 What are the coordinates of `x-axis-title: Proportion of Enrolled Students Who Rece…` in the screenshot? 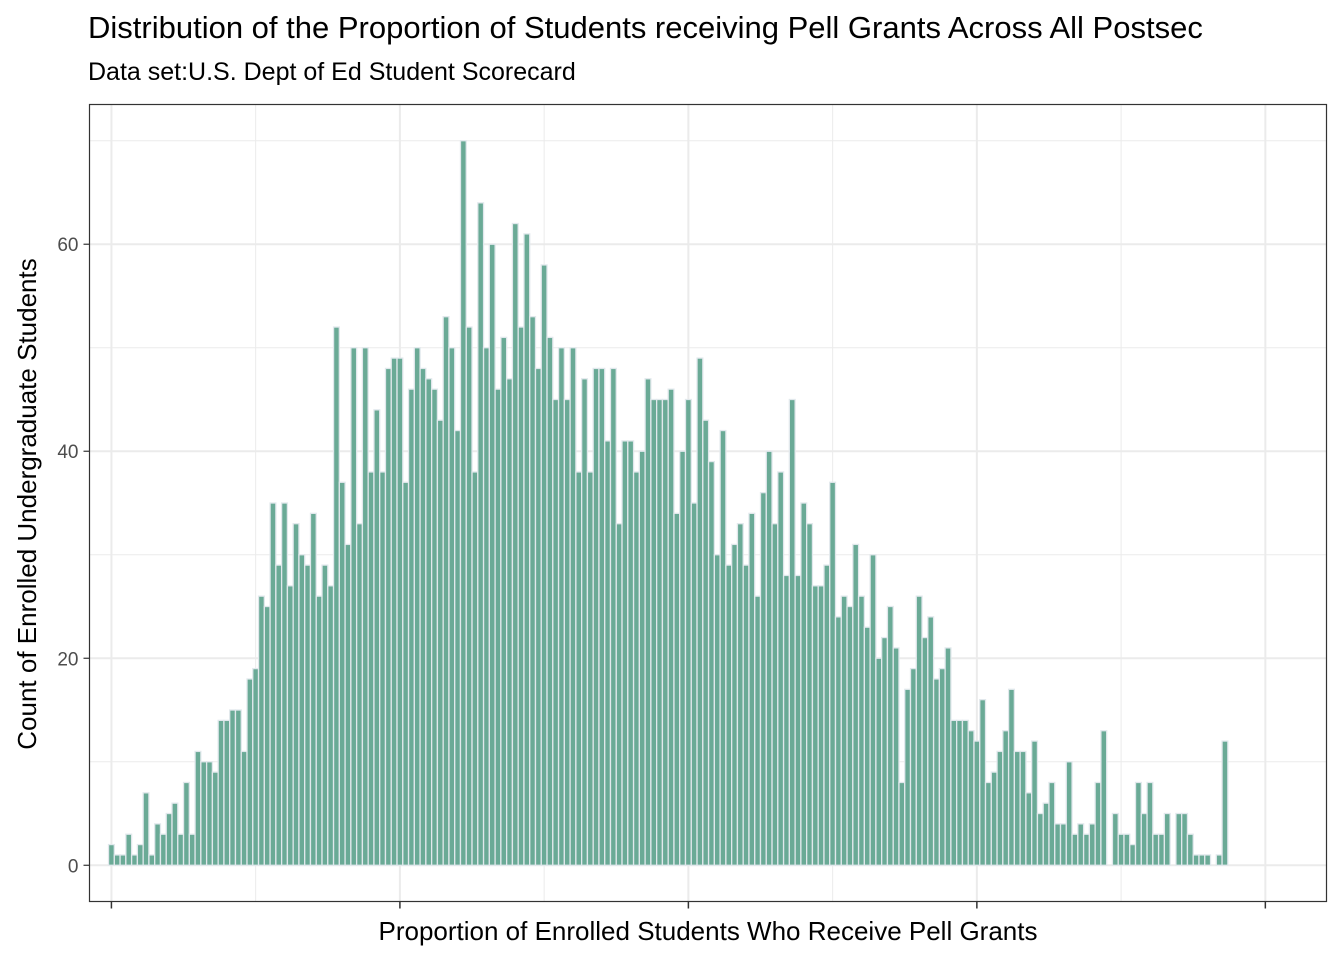 It's located at (707, 931).